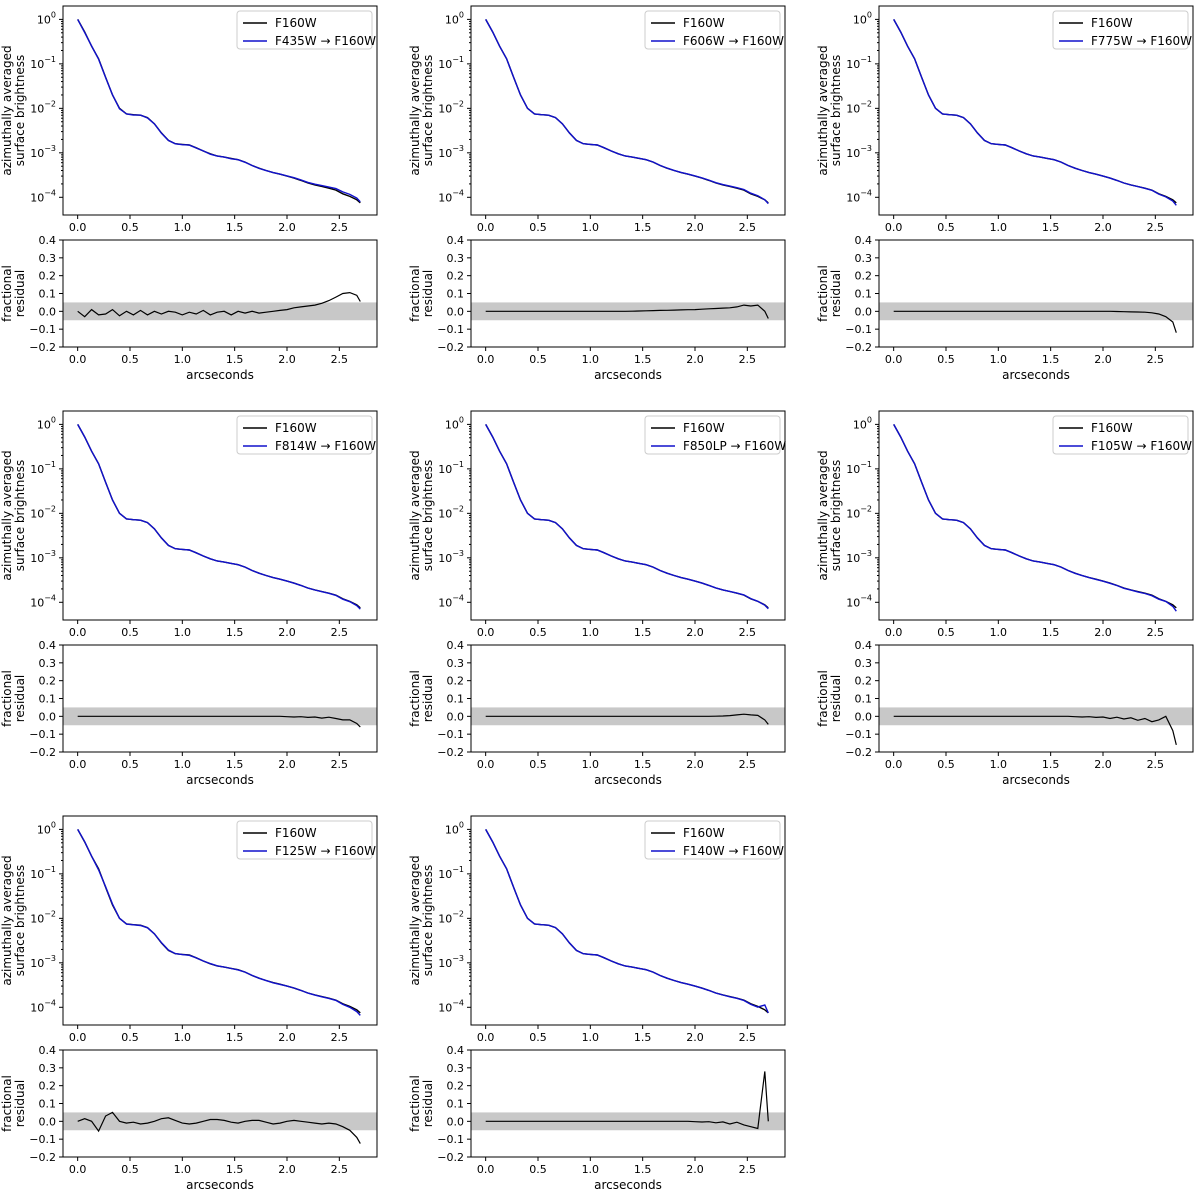 Image resolution: width=1200 pixels, height=1199 pixels. What do you see at coordinates (50, 869) in the screenshot?
I see `y-tick-exponent: −1` at bounding box center [50, 869].